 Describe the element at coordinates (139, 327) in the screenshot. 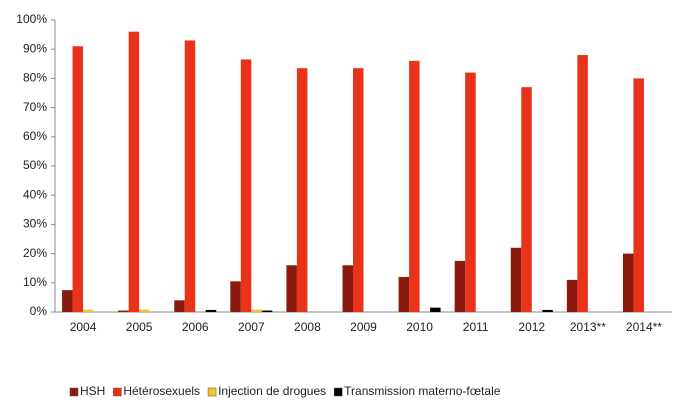

I see `x-tick-label: 2005` at that location.